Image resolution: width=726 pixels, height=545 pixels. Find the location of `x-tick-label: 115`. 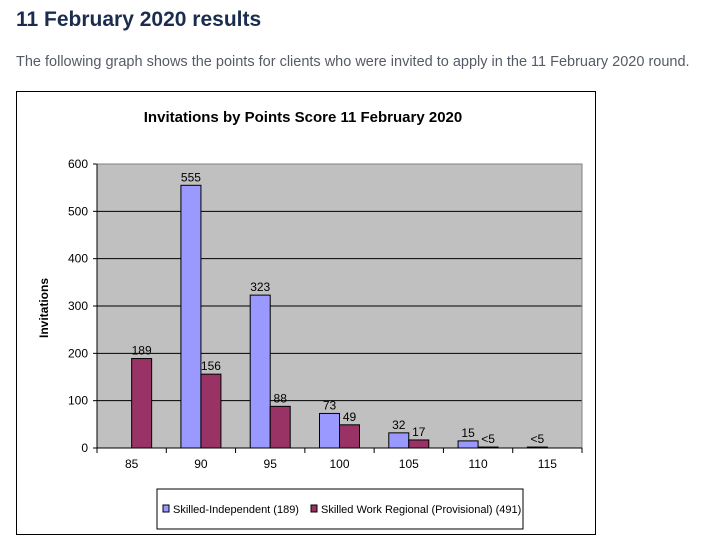

x-tick-label: 115 is located at coordinates (547, 464).